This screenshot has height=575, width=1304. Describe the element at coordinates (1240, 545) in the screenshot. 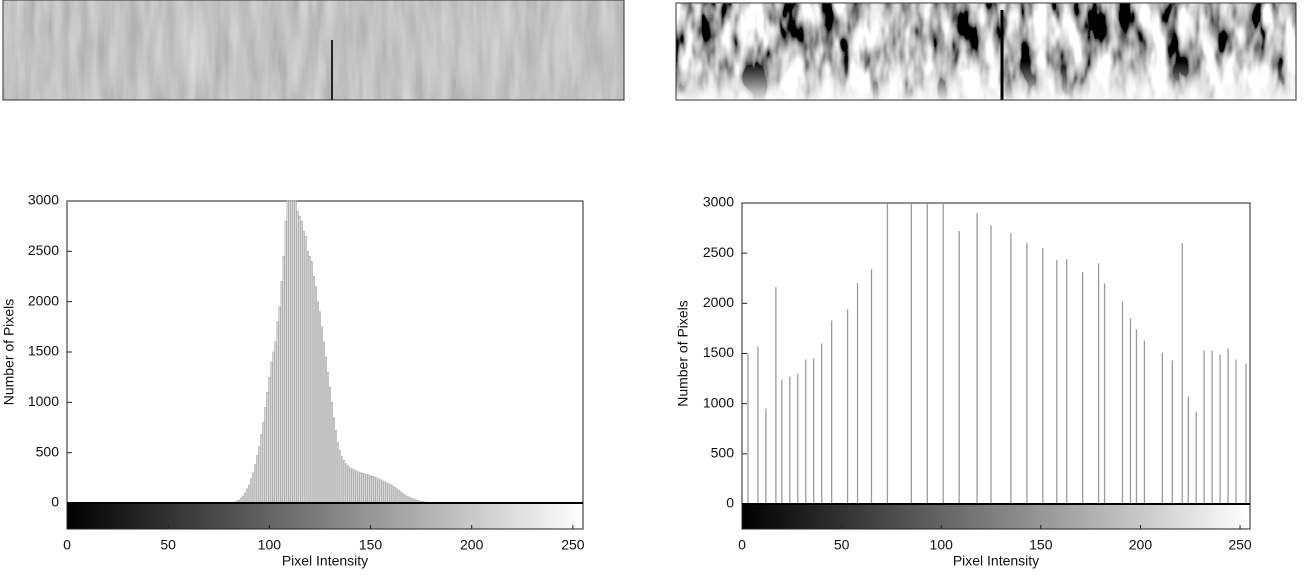

I see `x-tick-label: 250` at that location.